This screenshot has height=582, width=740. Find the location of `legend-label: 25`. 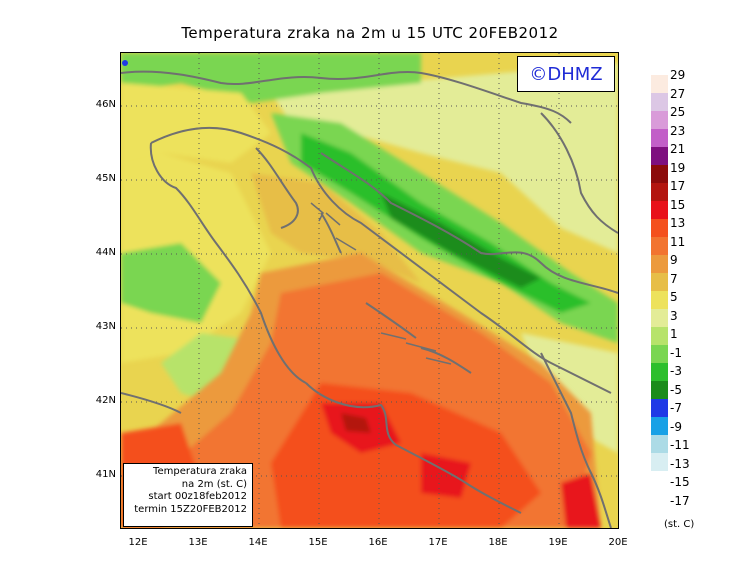

legend-label: 25 is located at coordinates (678, 112).